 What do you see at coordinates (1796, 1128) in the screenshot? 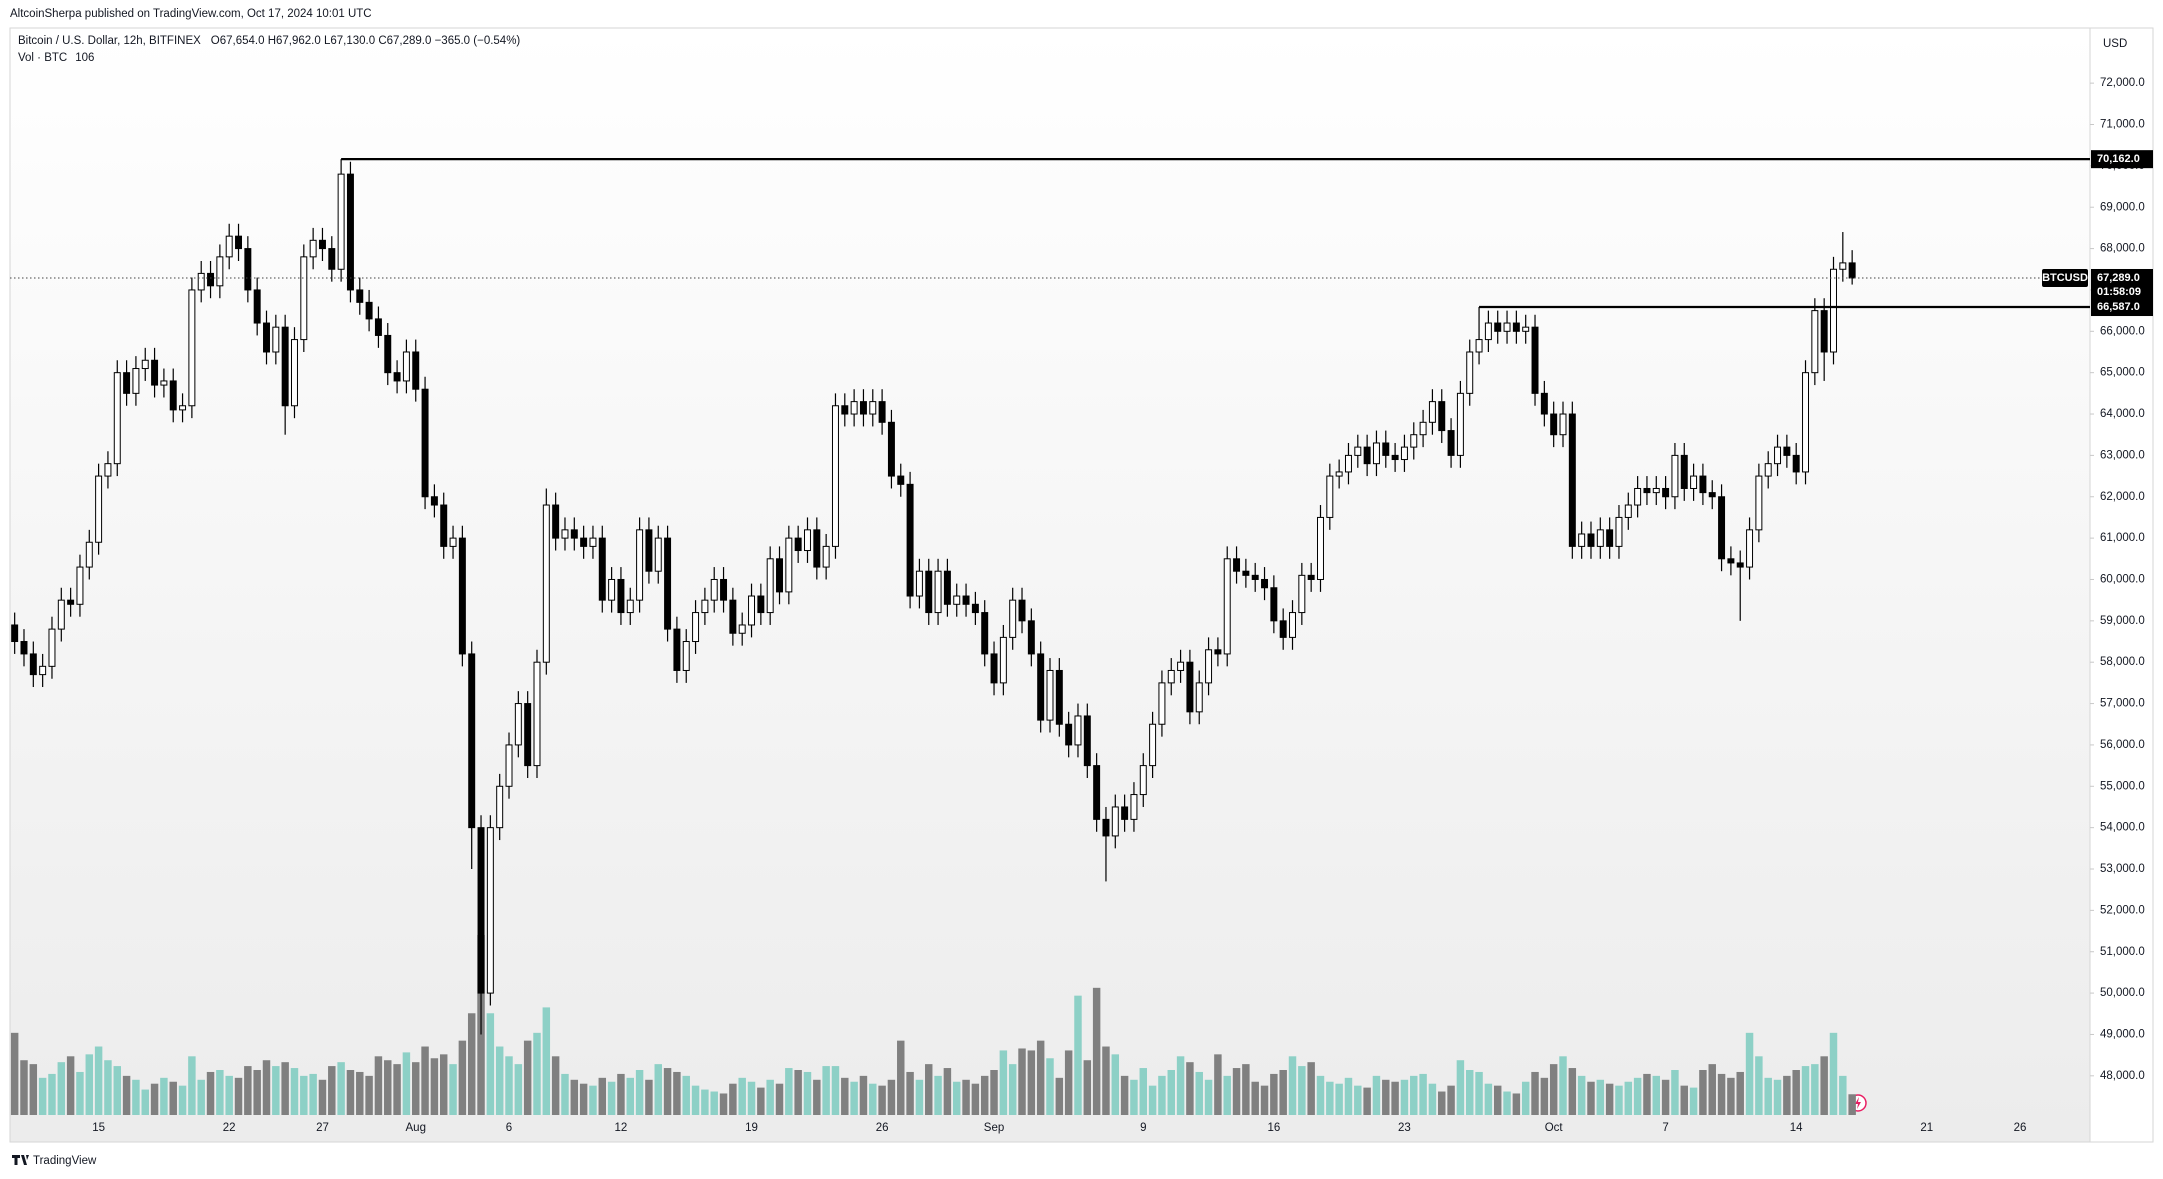
I see `x-tick-label: 14` at bounding box center [1796, 1128].